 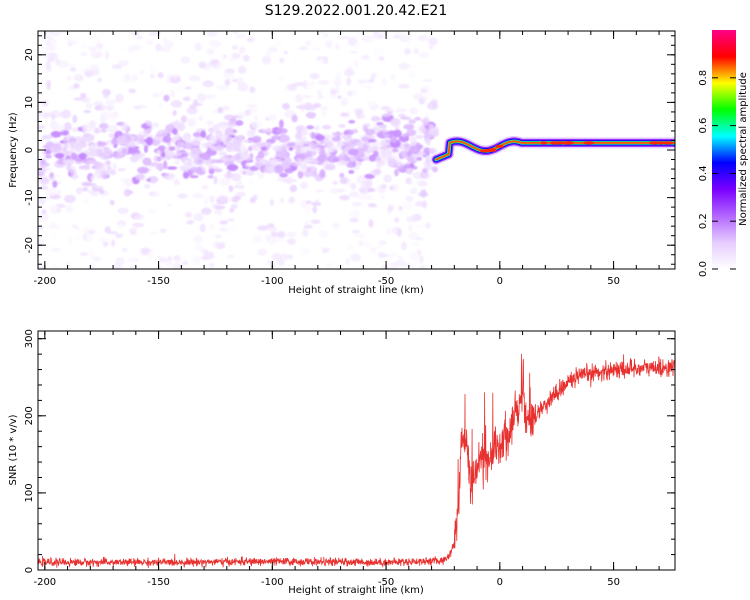 I want to click on x-tick-label: -150, so click(x=158, y=281).